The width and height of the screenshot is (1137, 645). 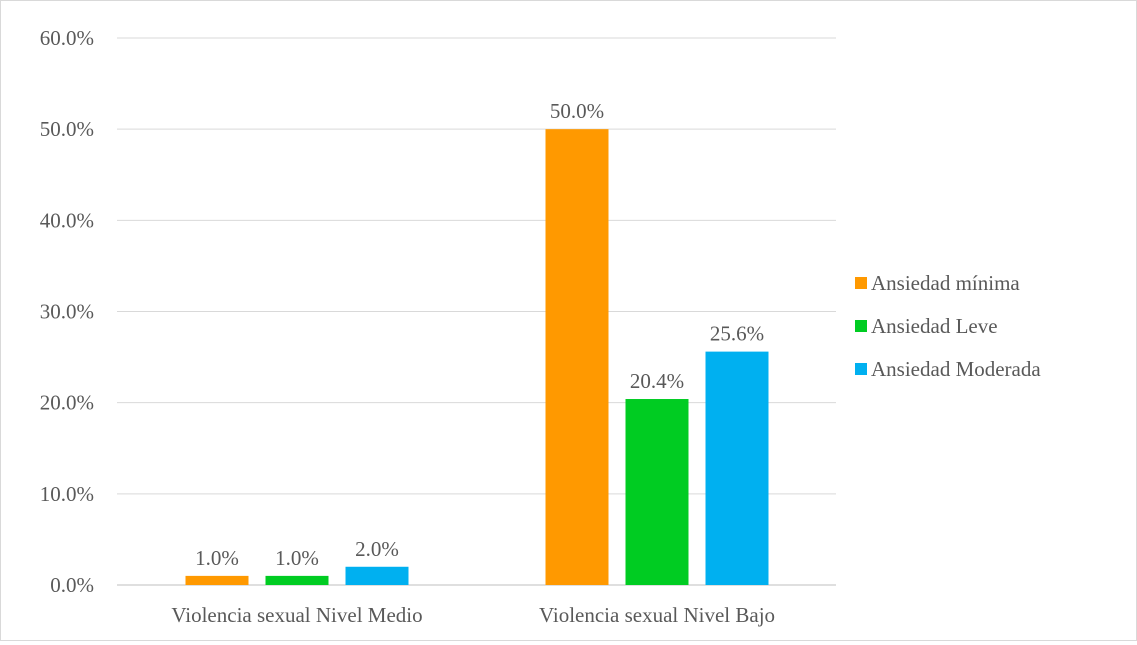 I want to click on y-tick-label: 50.0%, so click(x=67, y=129).